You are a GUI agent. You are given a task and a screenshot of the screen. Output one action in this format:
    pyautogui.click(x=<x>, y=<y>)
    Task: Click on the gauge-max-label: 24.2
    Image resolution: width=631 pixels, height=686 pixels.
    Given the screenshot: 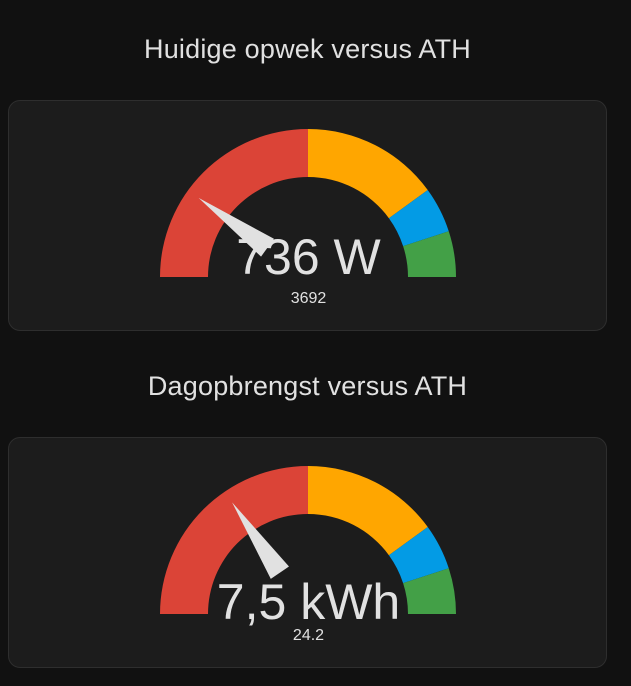 What is the action you would take?
    pyautogui.click(x=308, y=635)
    